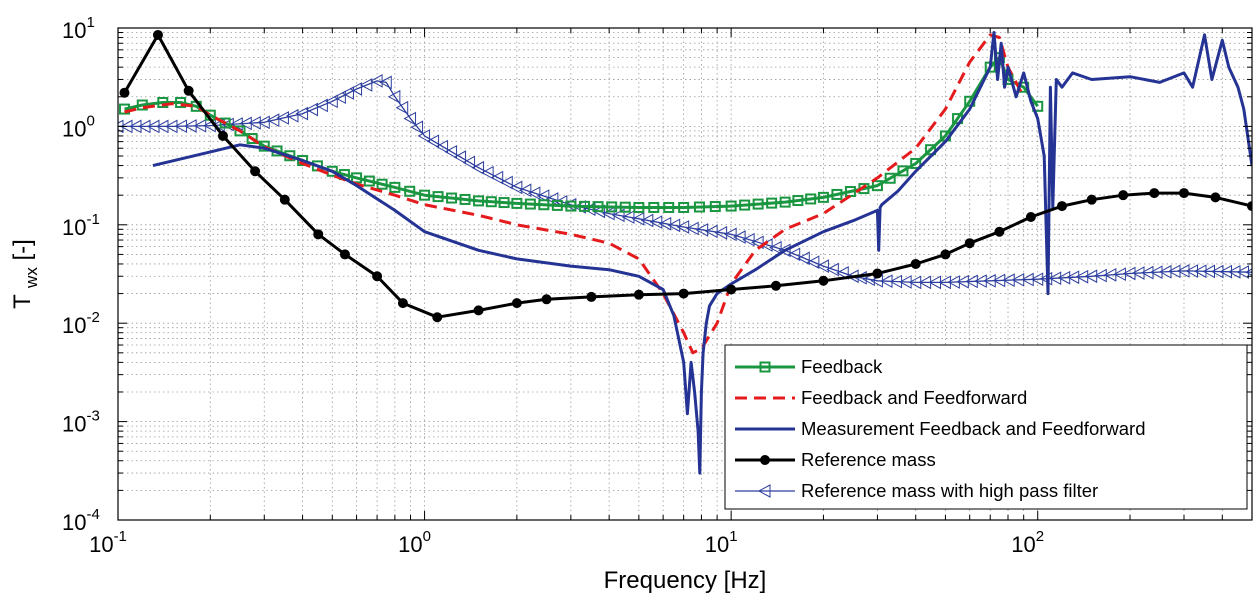 This screenshot has width=1254, height=596. What do you see at coordinates (92, 317) in the screenshot?
I see `tick-exponent: -2` at bounding box center [92, 317].